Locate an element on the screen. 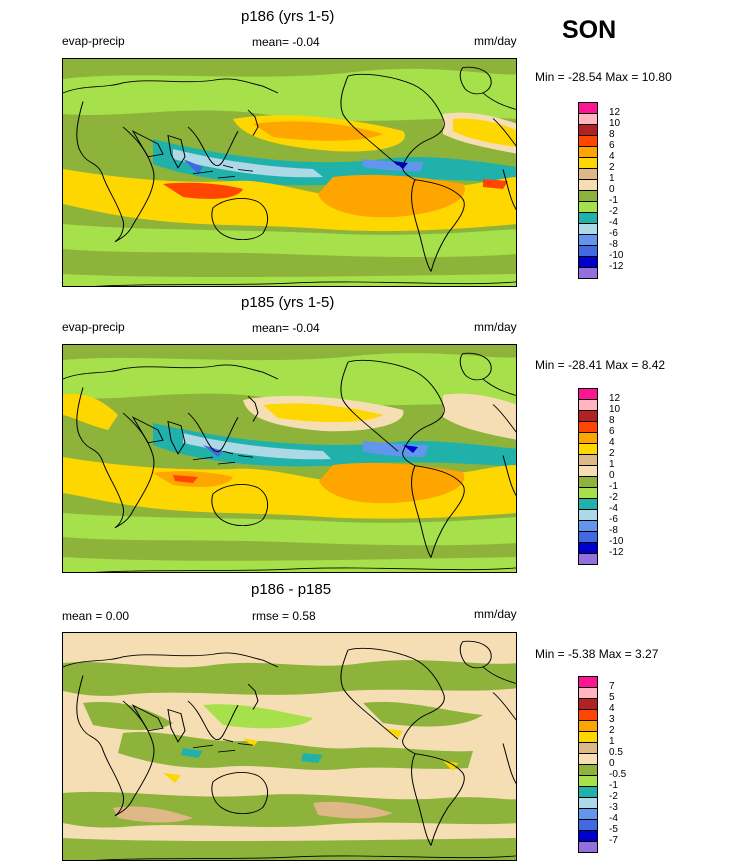 This screenshot has width=732, height=865. panel1-title: p186 (yrs 1-5) is located at coordinates (288, 16).